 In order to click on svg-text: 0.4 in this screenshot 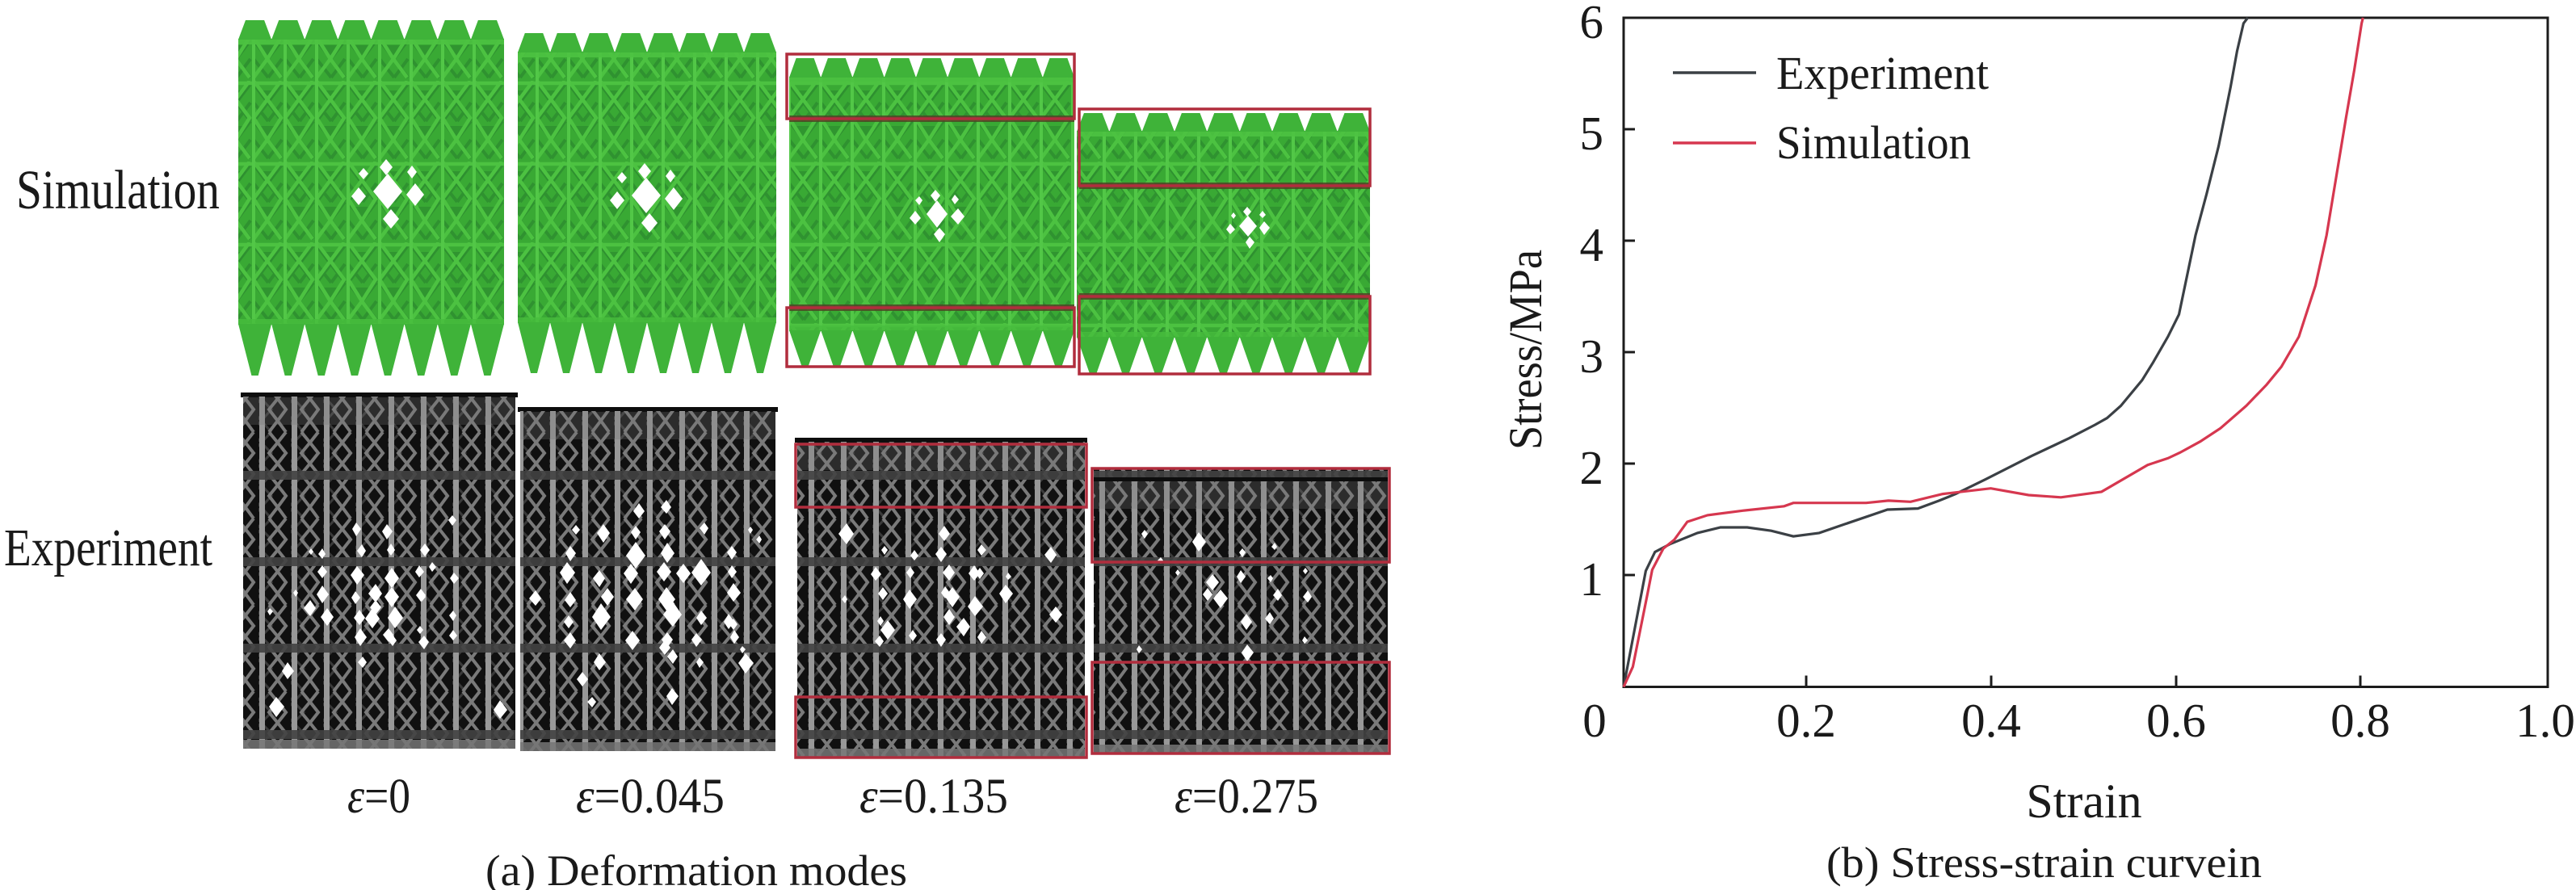, I will do `click(1991, 720)`.